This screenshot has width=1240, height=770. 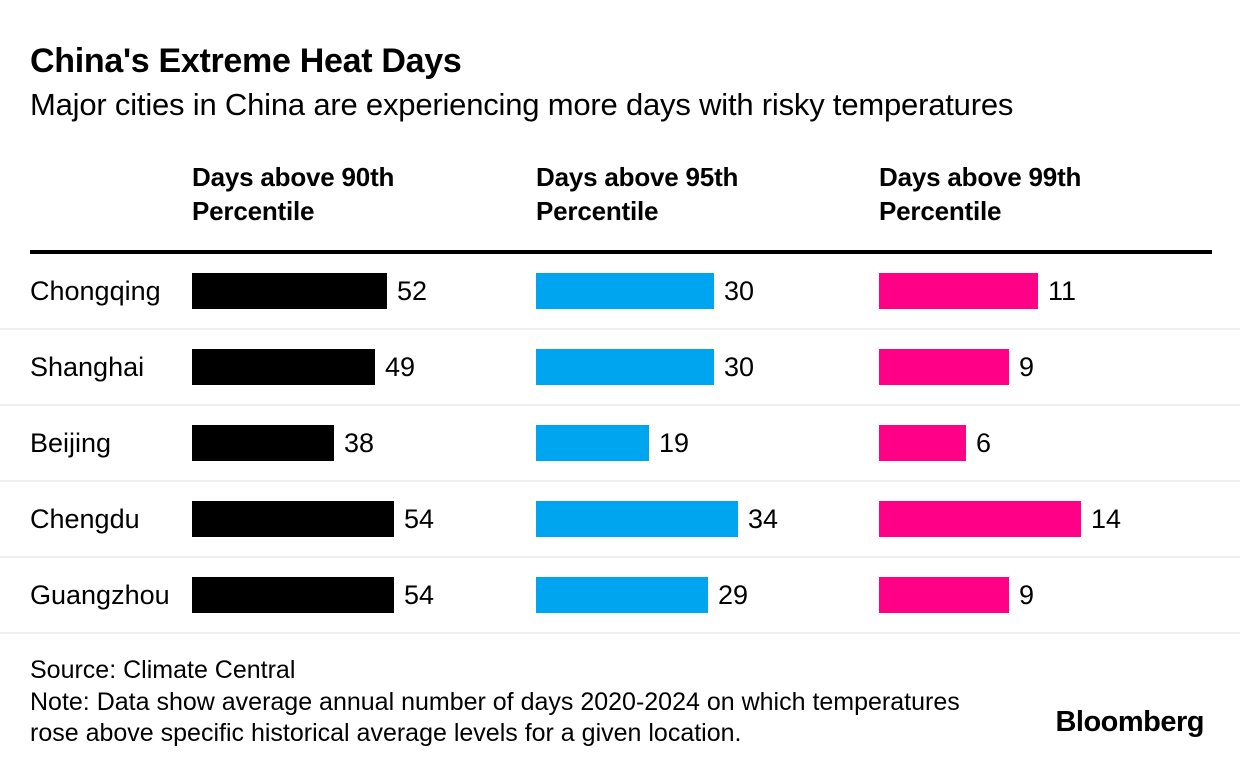 What do you see at coordinates (85, 519) in the screenshot?
I see `city-label: Chengdu` at bounding box center [85, 519].